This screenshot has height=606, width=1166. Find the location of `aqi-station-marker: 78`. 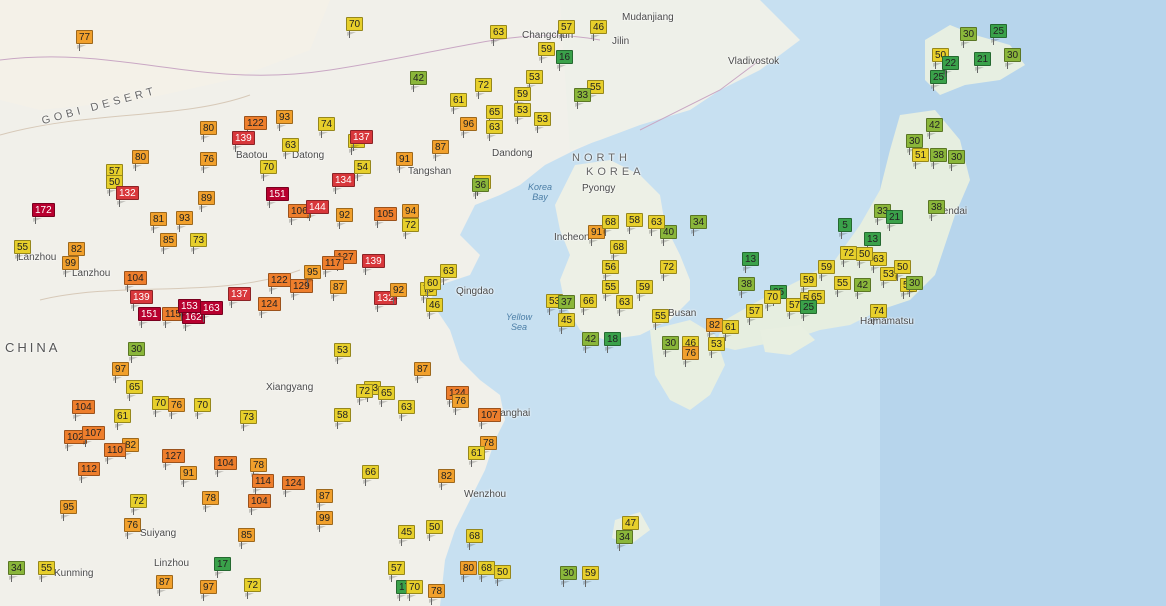

aqi-station-marker: 78 is located at coordinates (211, 501).